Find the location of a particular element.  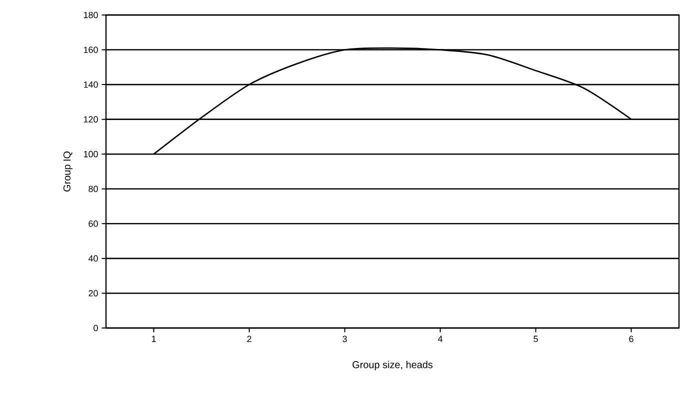

y-axis-title: Group IQ is located at coordinates (67, 171).